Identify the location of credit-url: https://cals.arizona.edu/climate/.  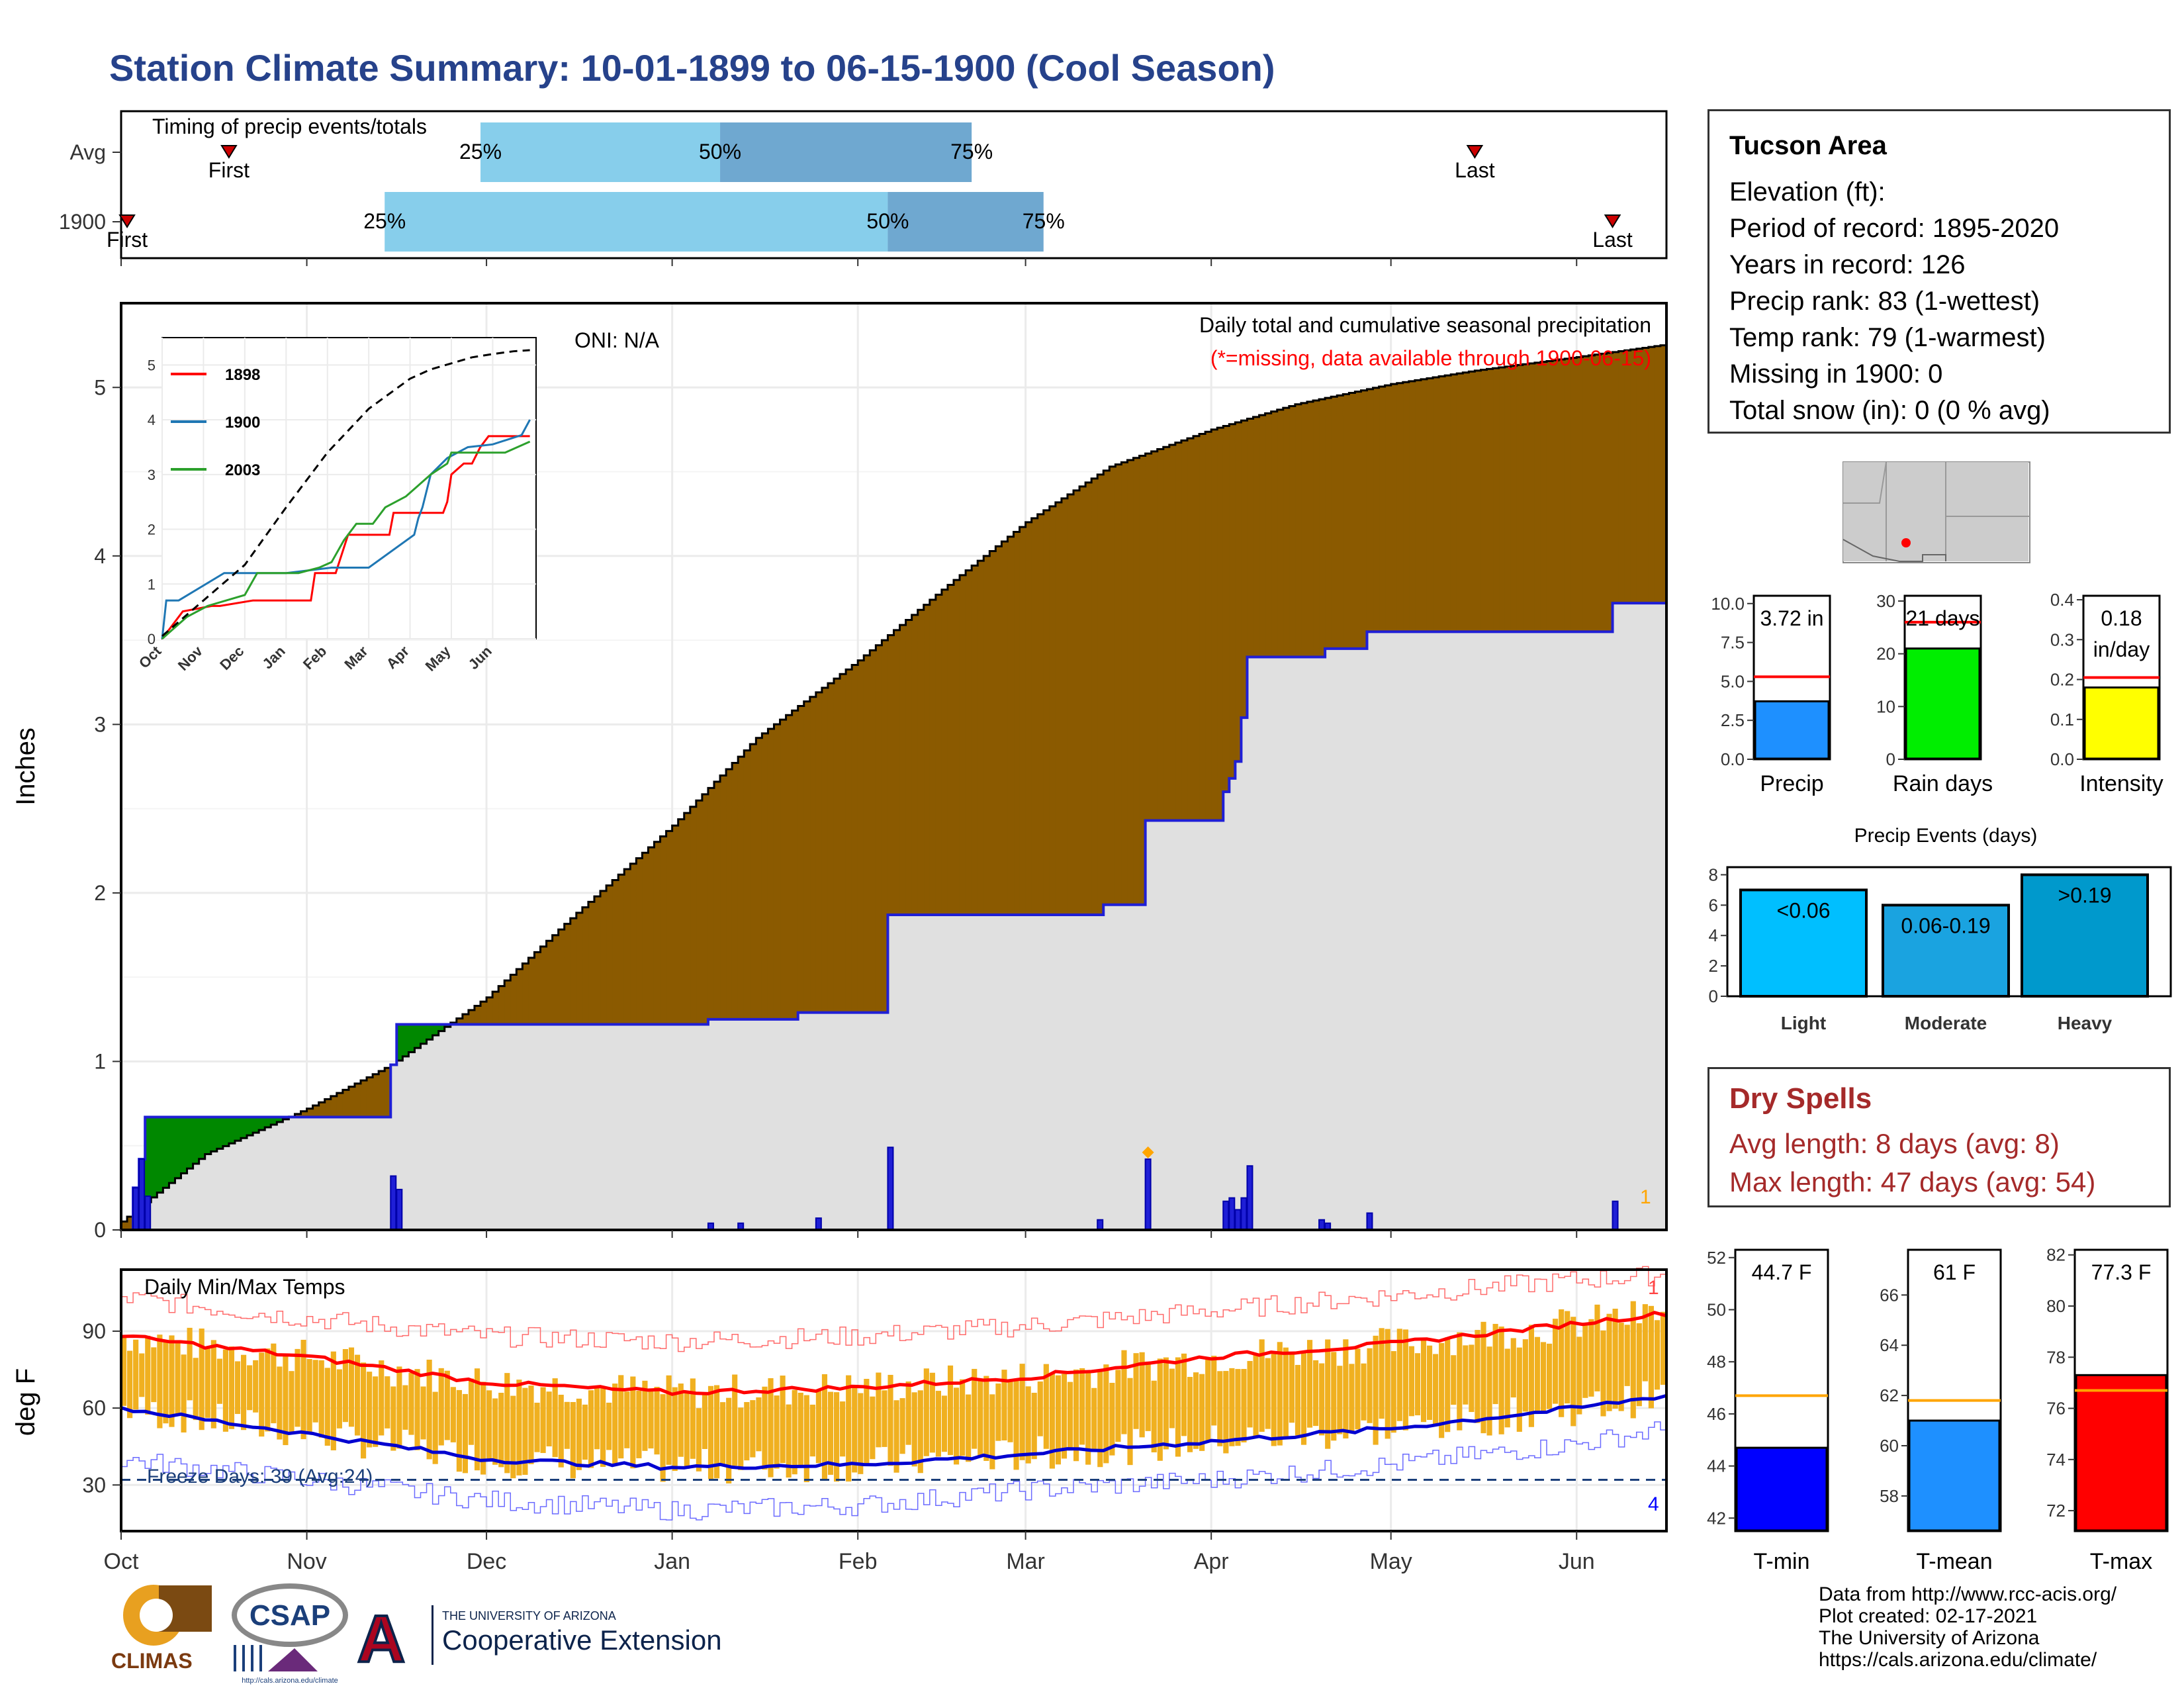
(1958, 1660).